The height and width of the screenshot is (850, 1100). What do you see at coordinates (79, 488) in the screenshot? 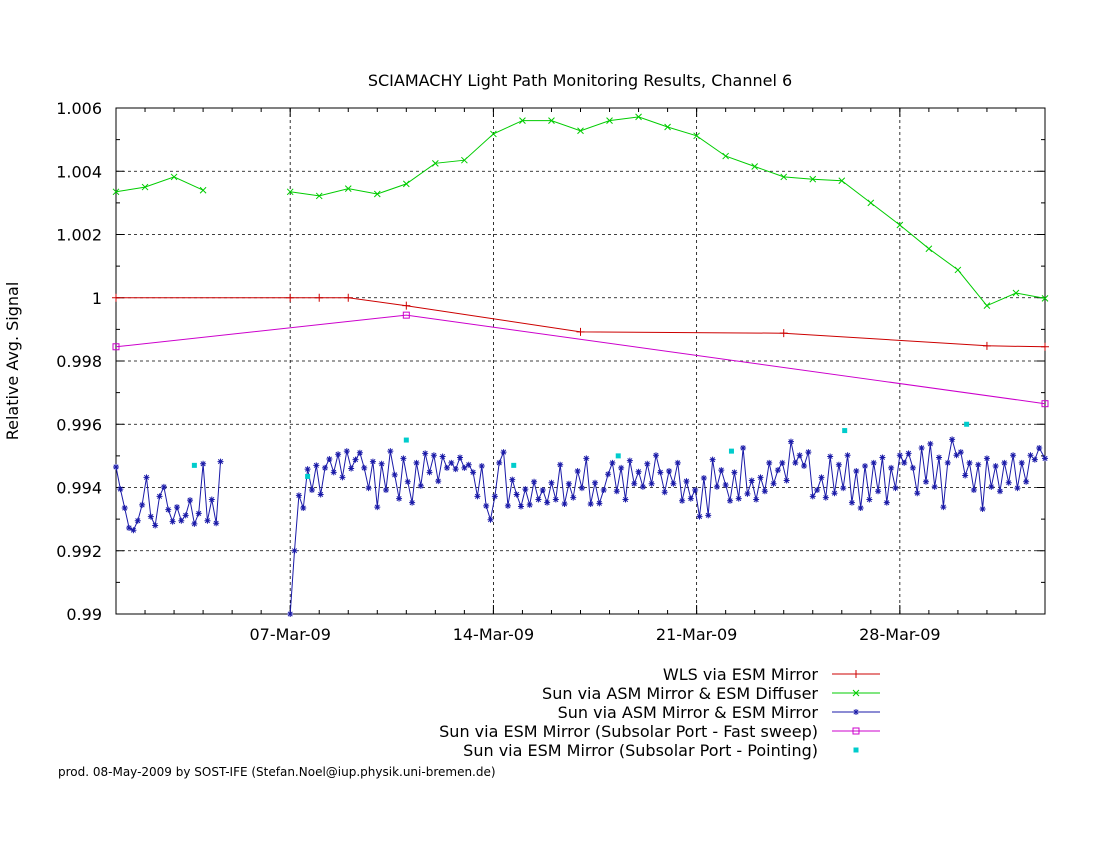
I see `y-tick-label: 0.994` at bounding box center [79, 488].